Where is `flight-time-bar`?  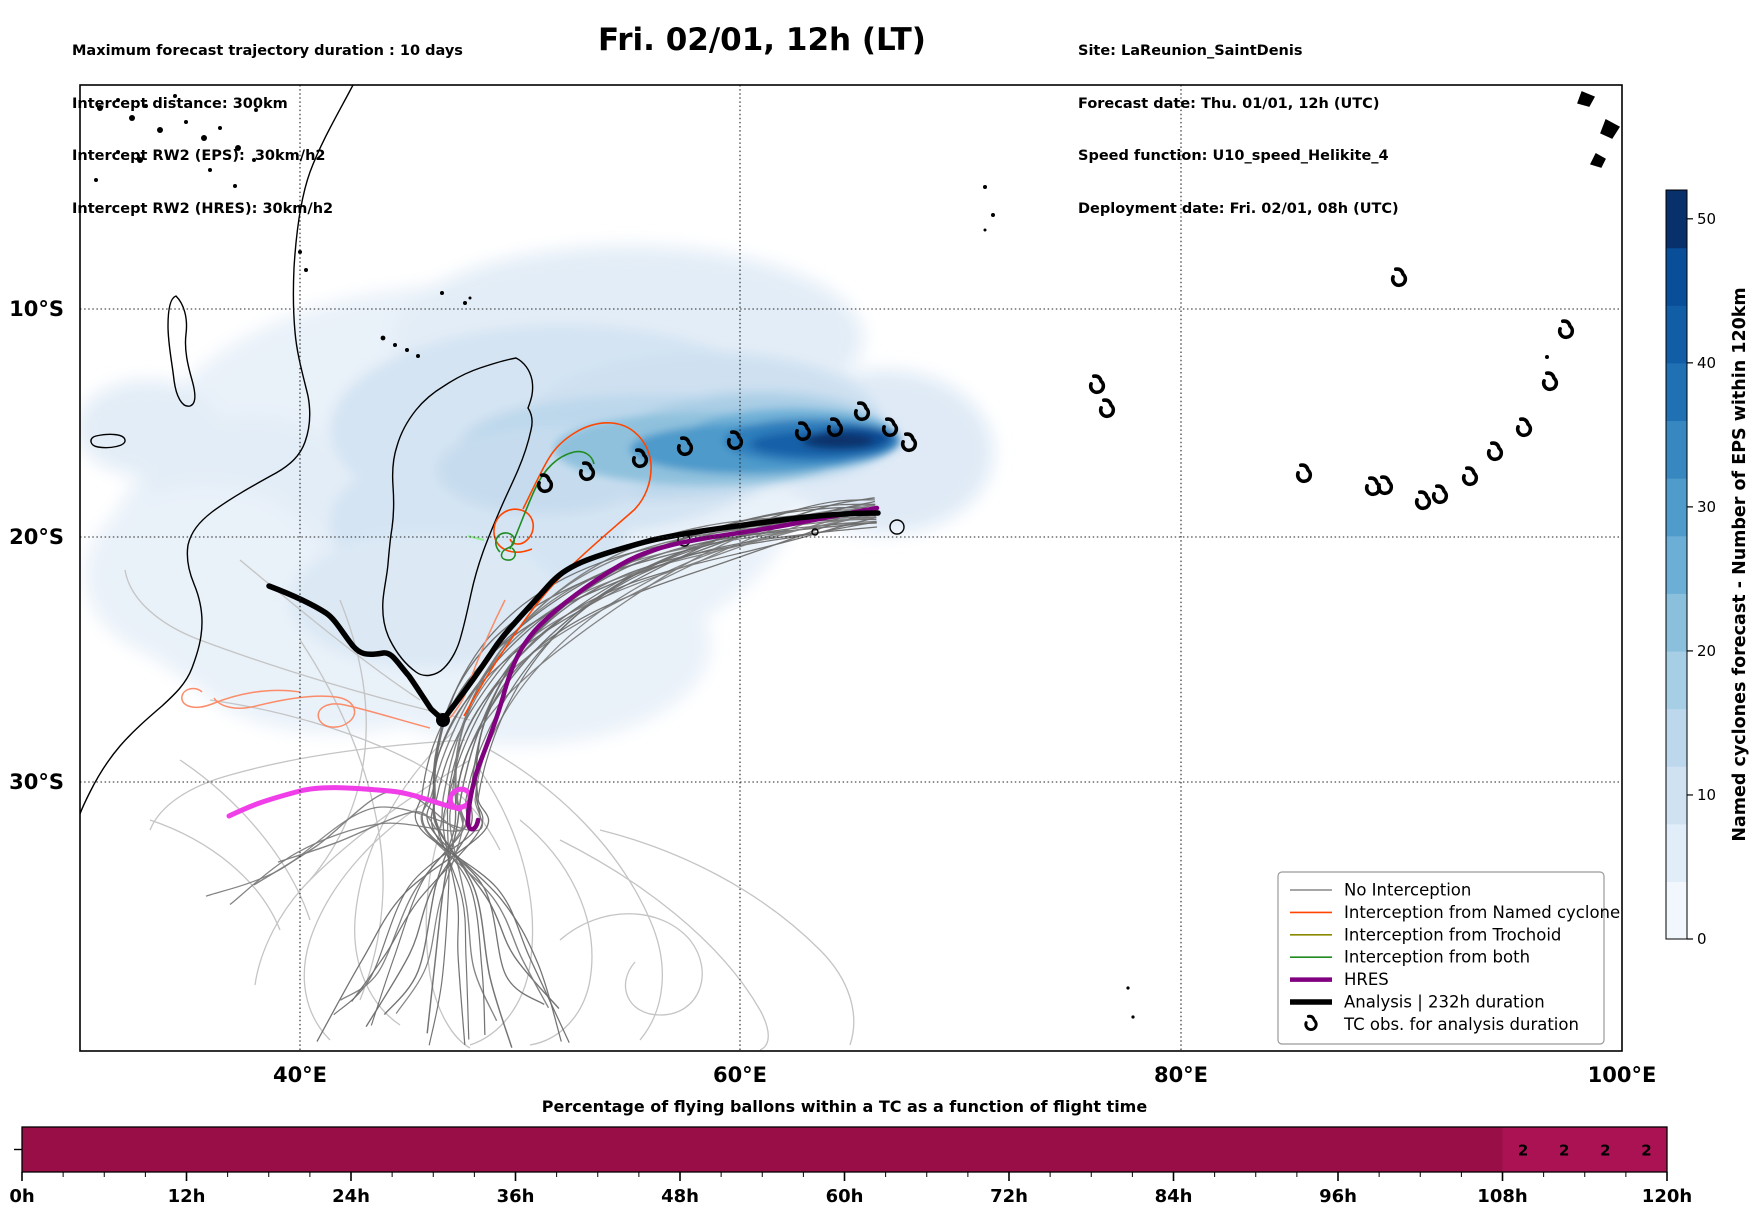 flight-time-bar is located at coordinates (844, 1149).